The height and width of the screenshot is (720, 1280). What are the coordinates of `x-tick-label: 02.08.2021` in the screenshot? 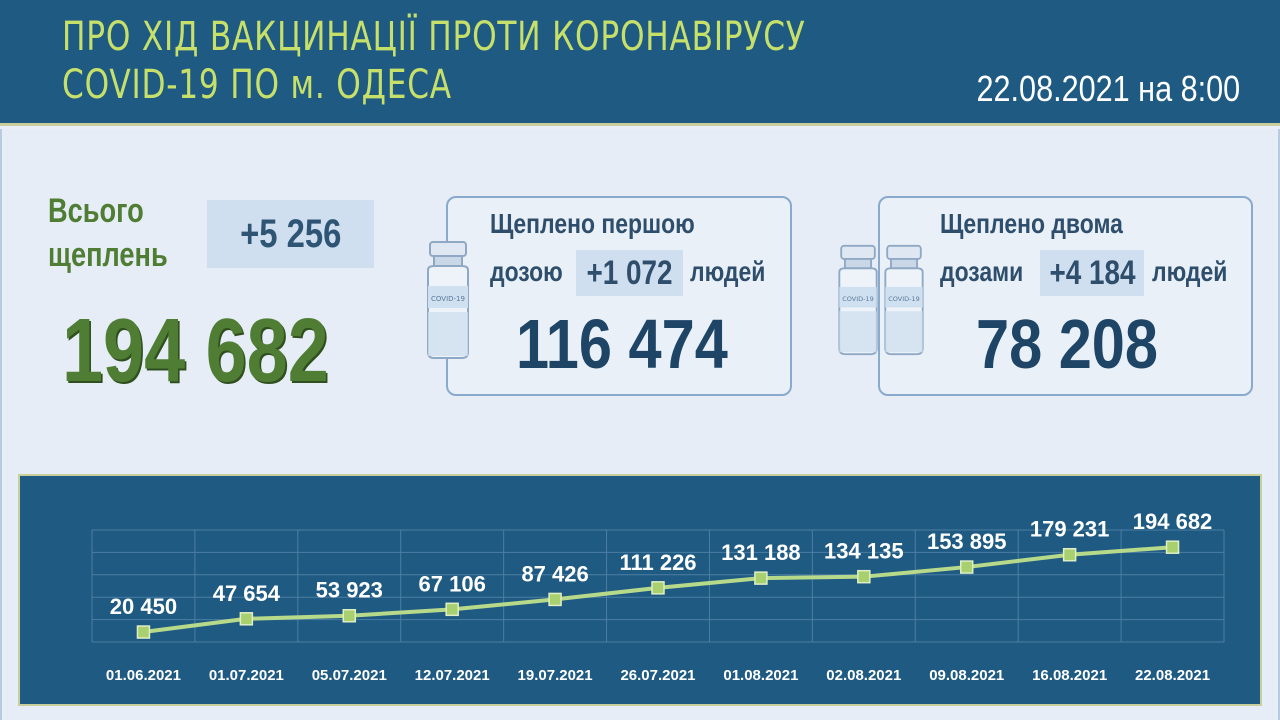 It's located at (863, 675).